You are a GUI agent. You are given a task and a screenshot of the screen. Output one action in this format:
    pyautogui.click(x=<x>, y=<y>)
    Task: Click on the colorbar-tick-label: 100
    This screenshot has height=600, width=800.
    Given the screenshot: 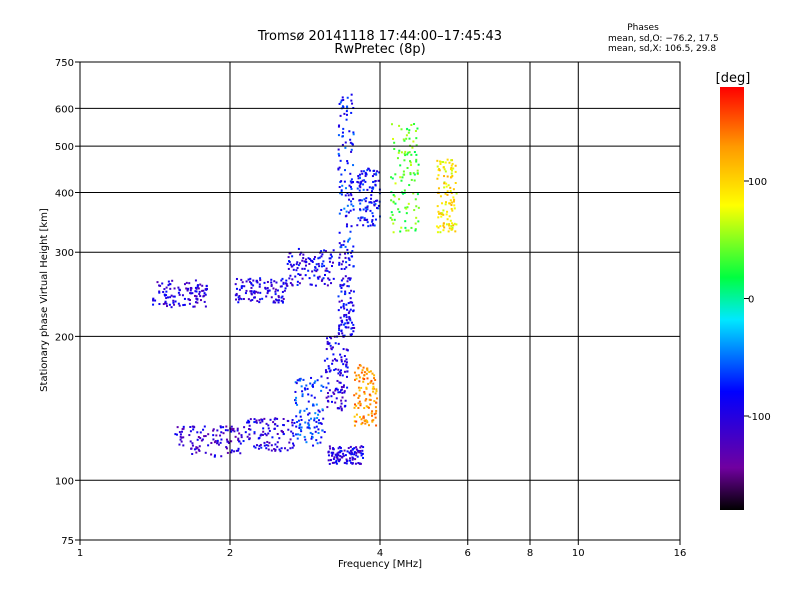 What is the action you would take?
    pyautogui.click(x=757, y=182)
    